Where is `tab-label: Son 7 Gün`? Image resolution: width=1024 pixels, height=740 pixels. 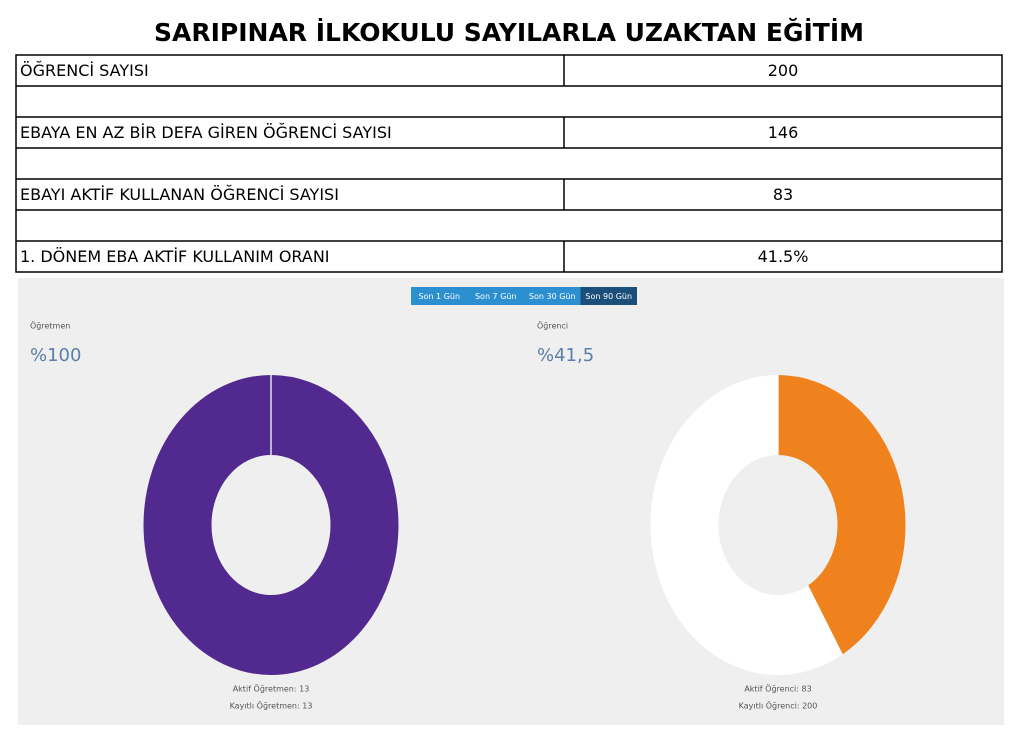 tab-label: Son 7 Gün is located at coordinates (496, 296).